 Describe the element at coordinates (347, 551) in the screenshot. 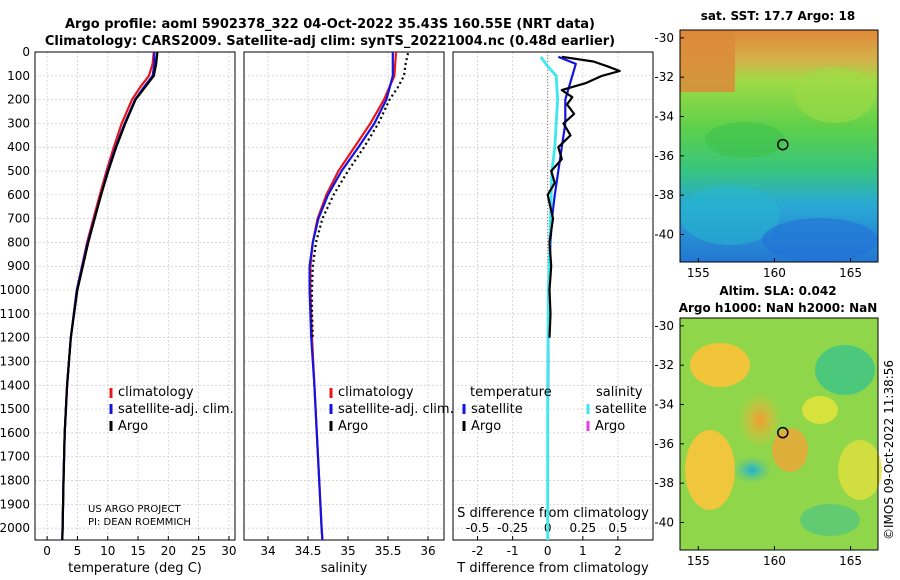

I see `x-tick-label: 35` at that location.